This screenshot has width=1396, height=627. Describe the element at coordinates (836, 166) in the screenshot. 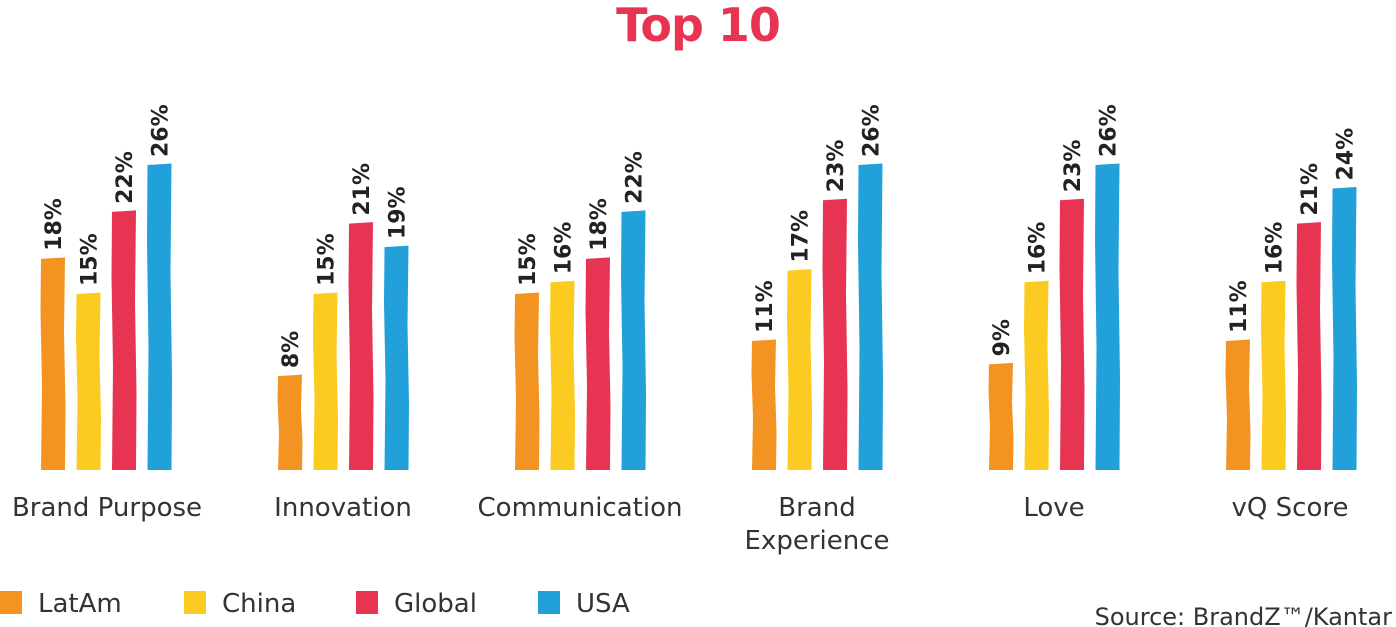

I see `value-label-brand-experience-global: 23%` at that location.